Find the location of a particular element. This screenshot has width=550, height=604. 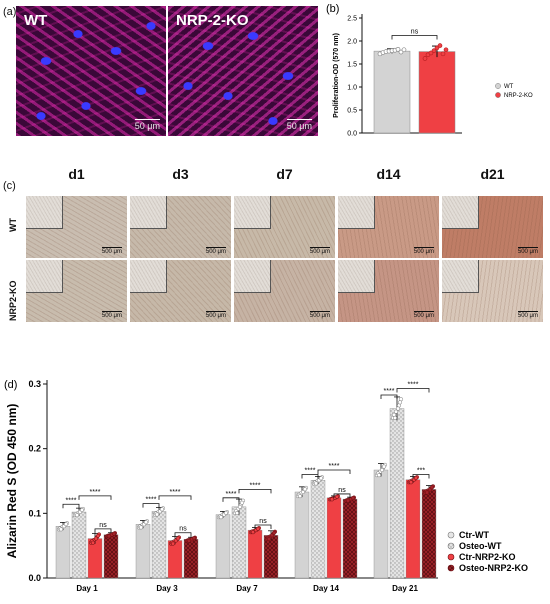

nrp2-ko-image-tag: NRP-2-KO is located at coordinates (212, 20).